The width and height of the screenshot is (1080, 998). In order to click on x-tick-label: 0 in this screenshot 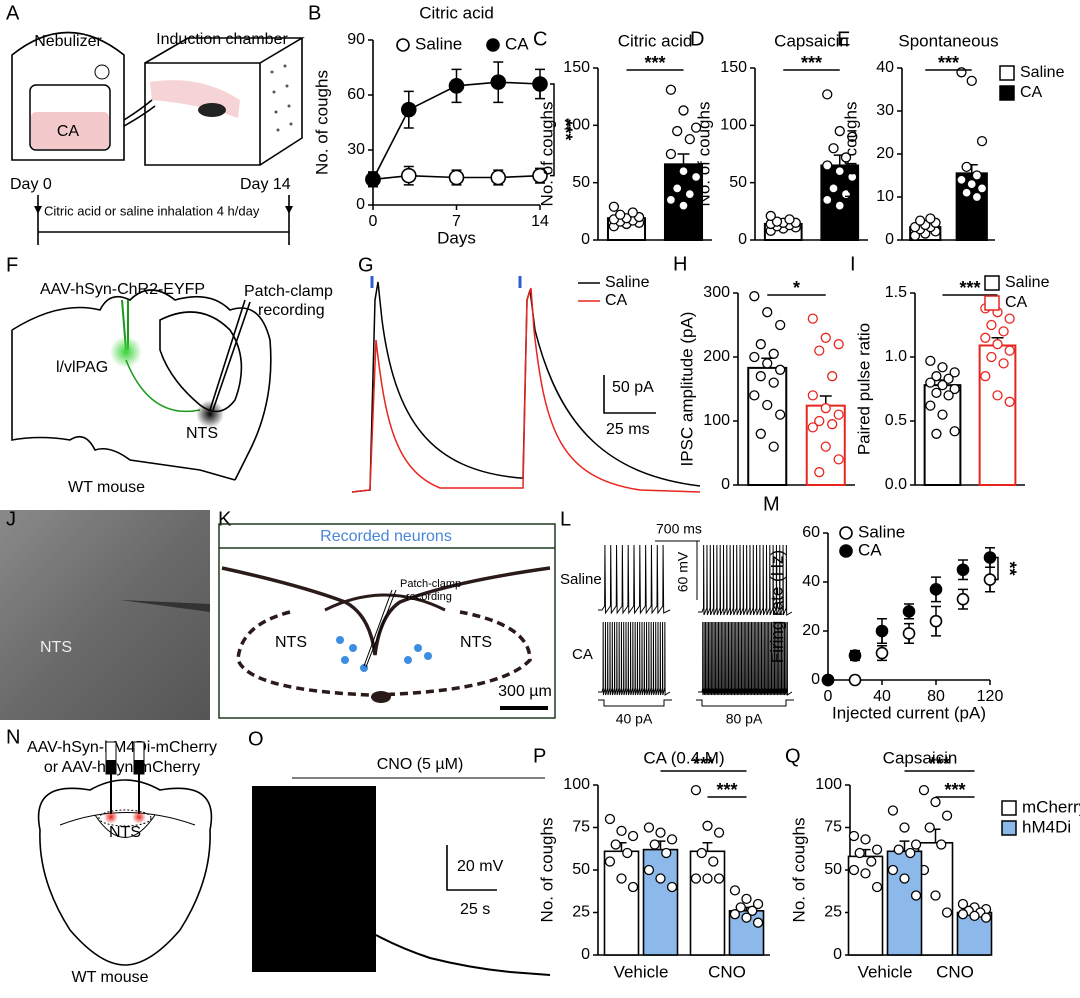, I will do `click(373, 221)`.